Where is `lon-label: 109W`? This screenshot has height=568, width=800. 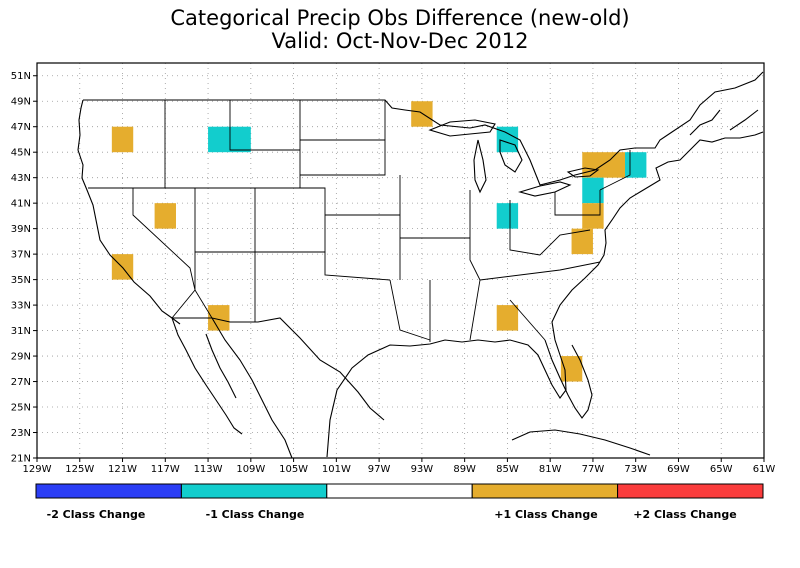 lon-label: 109W is located at coordinates (250, 469).